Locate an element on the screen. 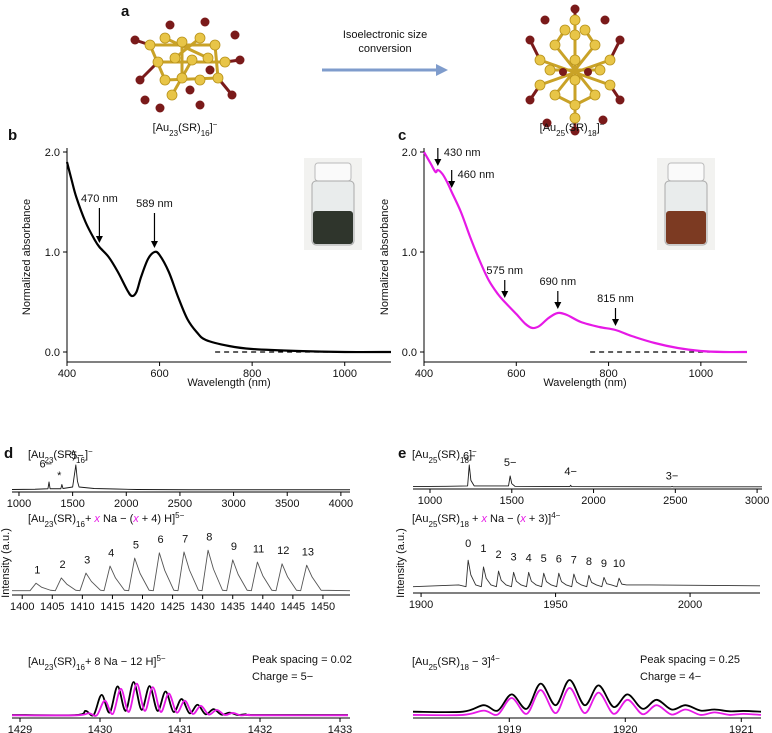  formula: [Au25(SR)18 + x Na − (x + 3)]4− is located at coordinates (486, 520).